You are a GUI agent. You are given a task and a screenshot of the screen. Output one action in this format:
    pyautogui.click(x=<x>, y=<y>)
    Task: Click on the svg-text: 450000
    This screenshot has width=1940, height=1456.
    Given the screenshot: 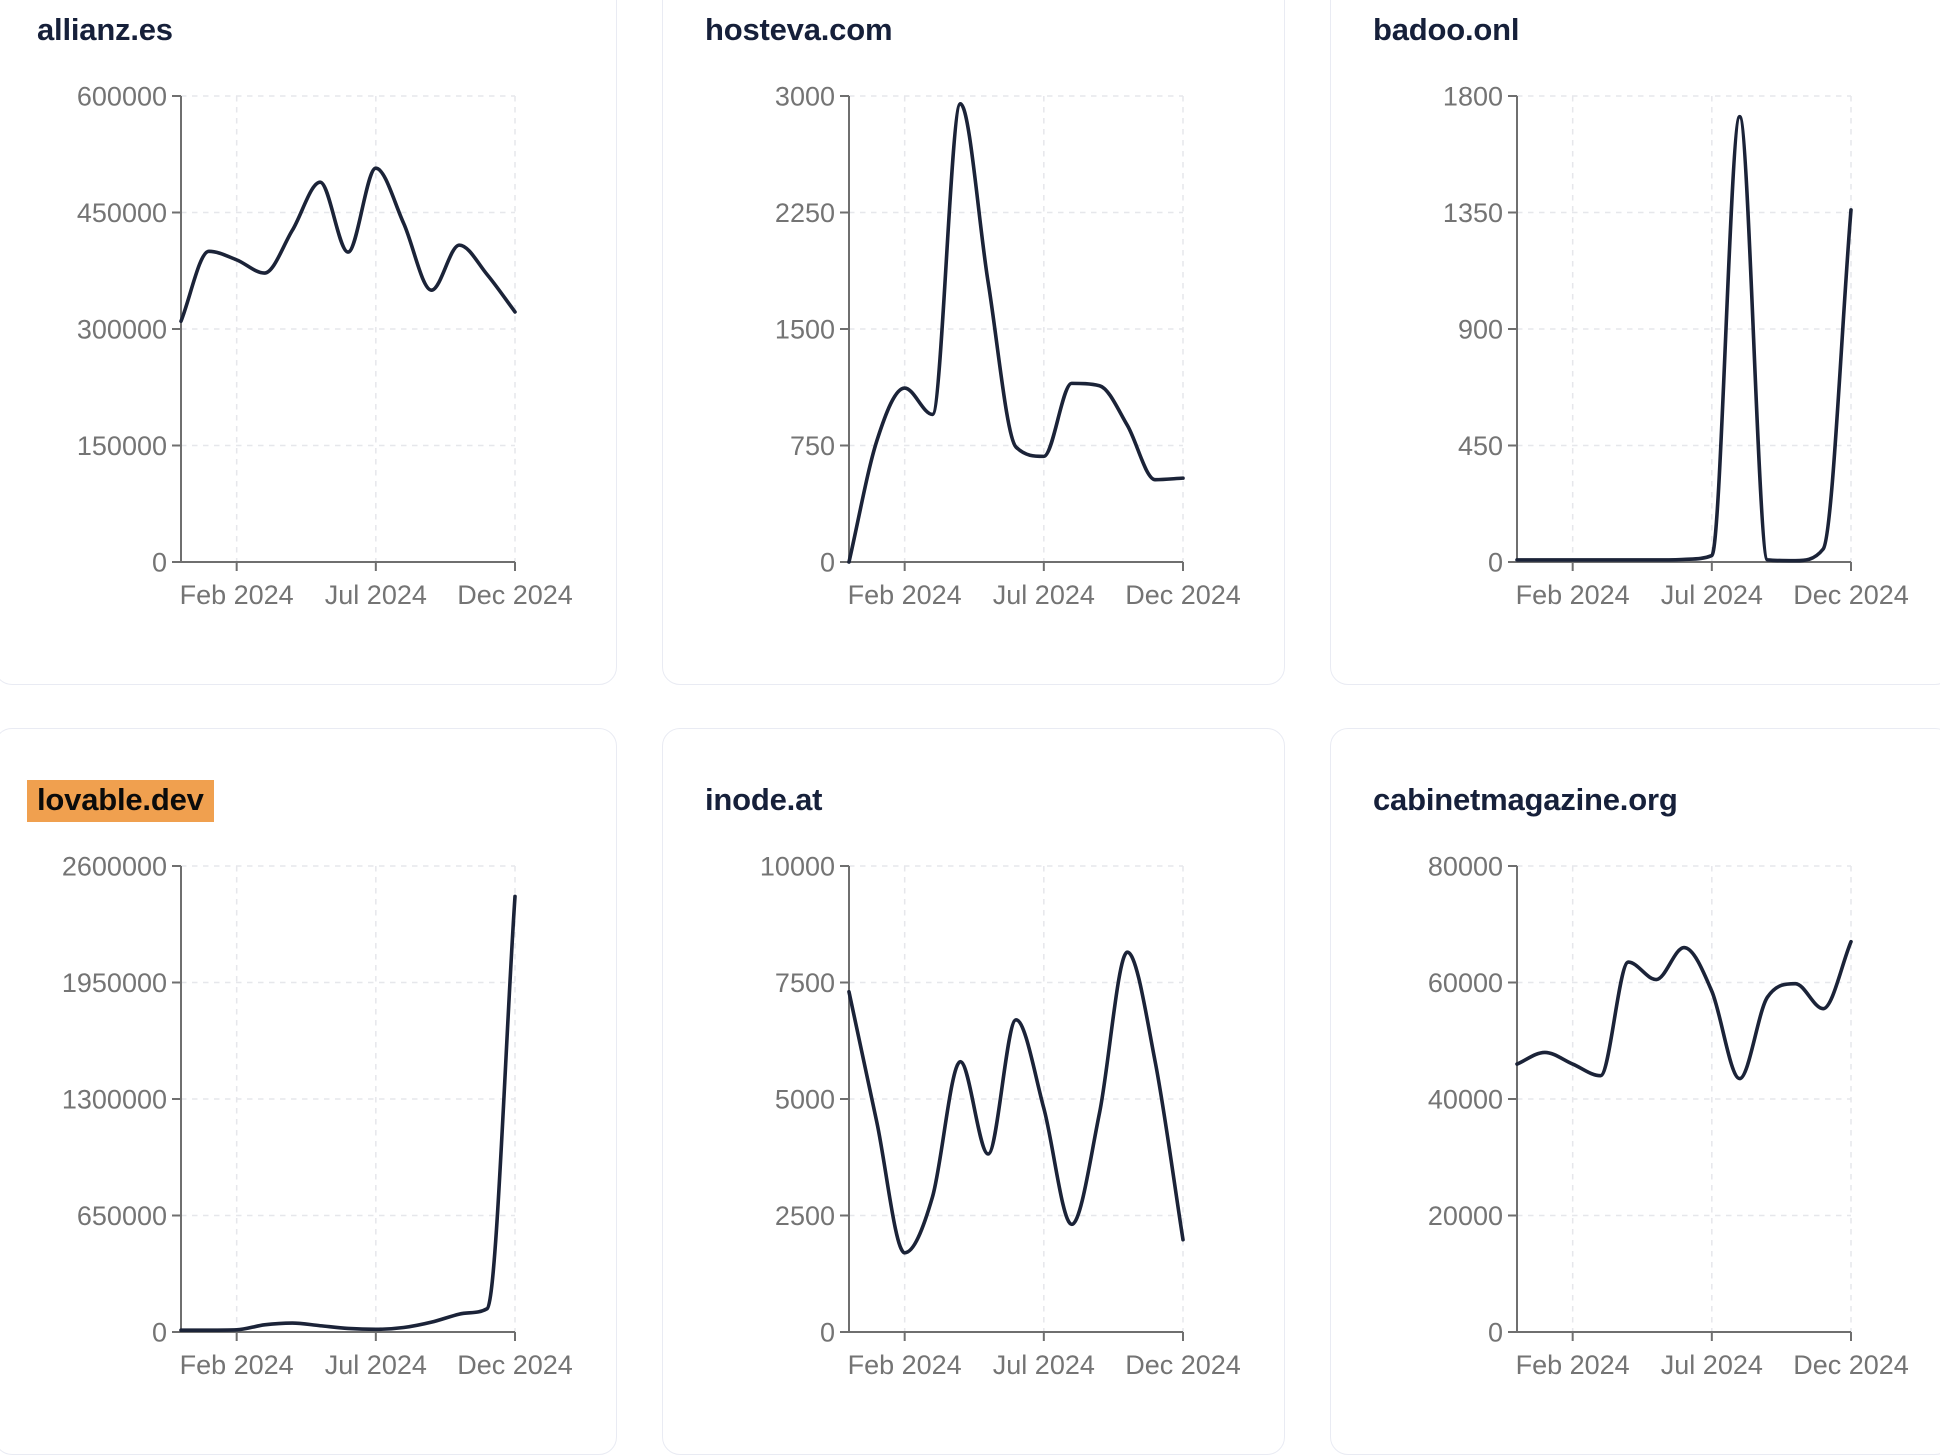 What is the action you would take?
    pyautogui.click(x=122, y=213)
    